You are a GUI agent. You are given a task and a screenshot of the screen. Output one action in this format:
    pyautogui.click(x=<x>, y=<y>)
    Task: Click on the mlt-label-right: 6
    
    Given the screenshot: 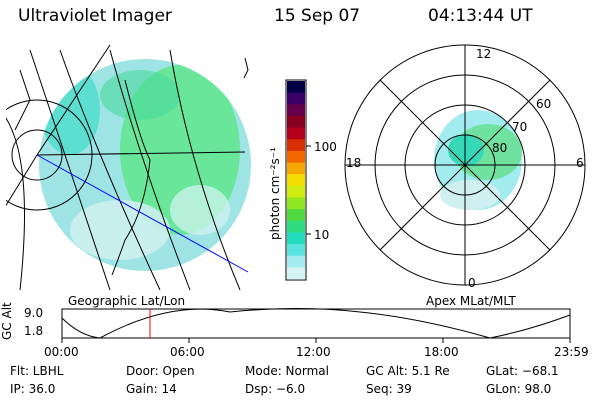 What is the action you would take?
    pyautogui.click(x=580, y=163)
    